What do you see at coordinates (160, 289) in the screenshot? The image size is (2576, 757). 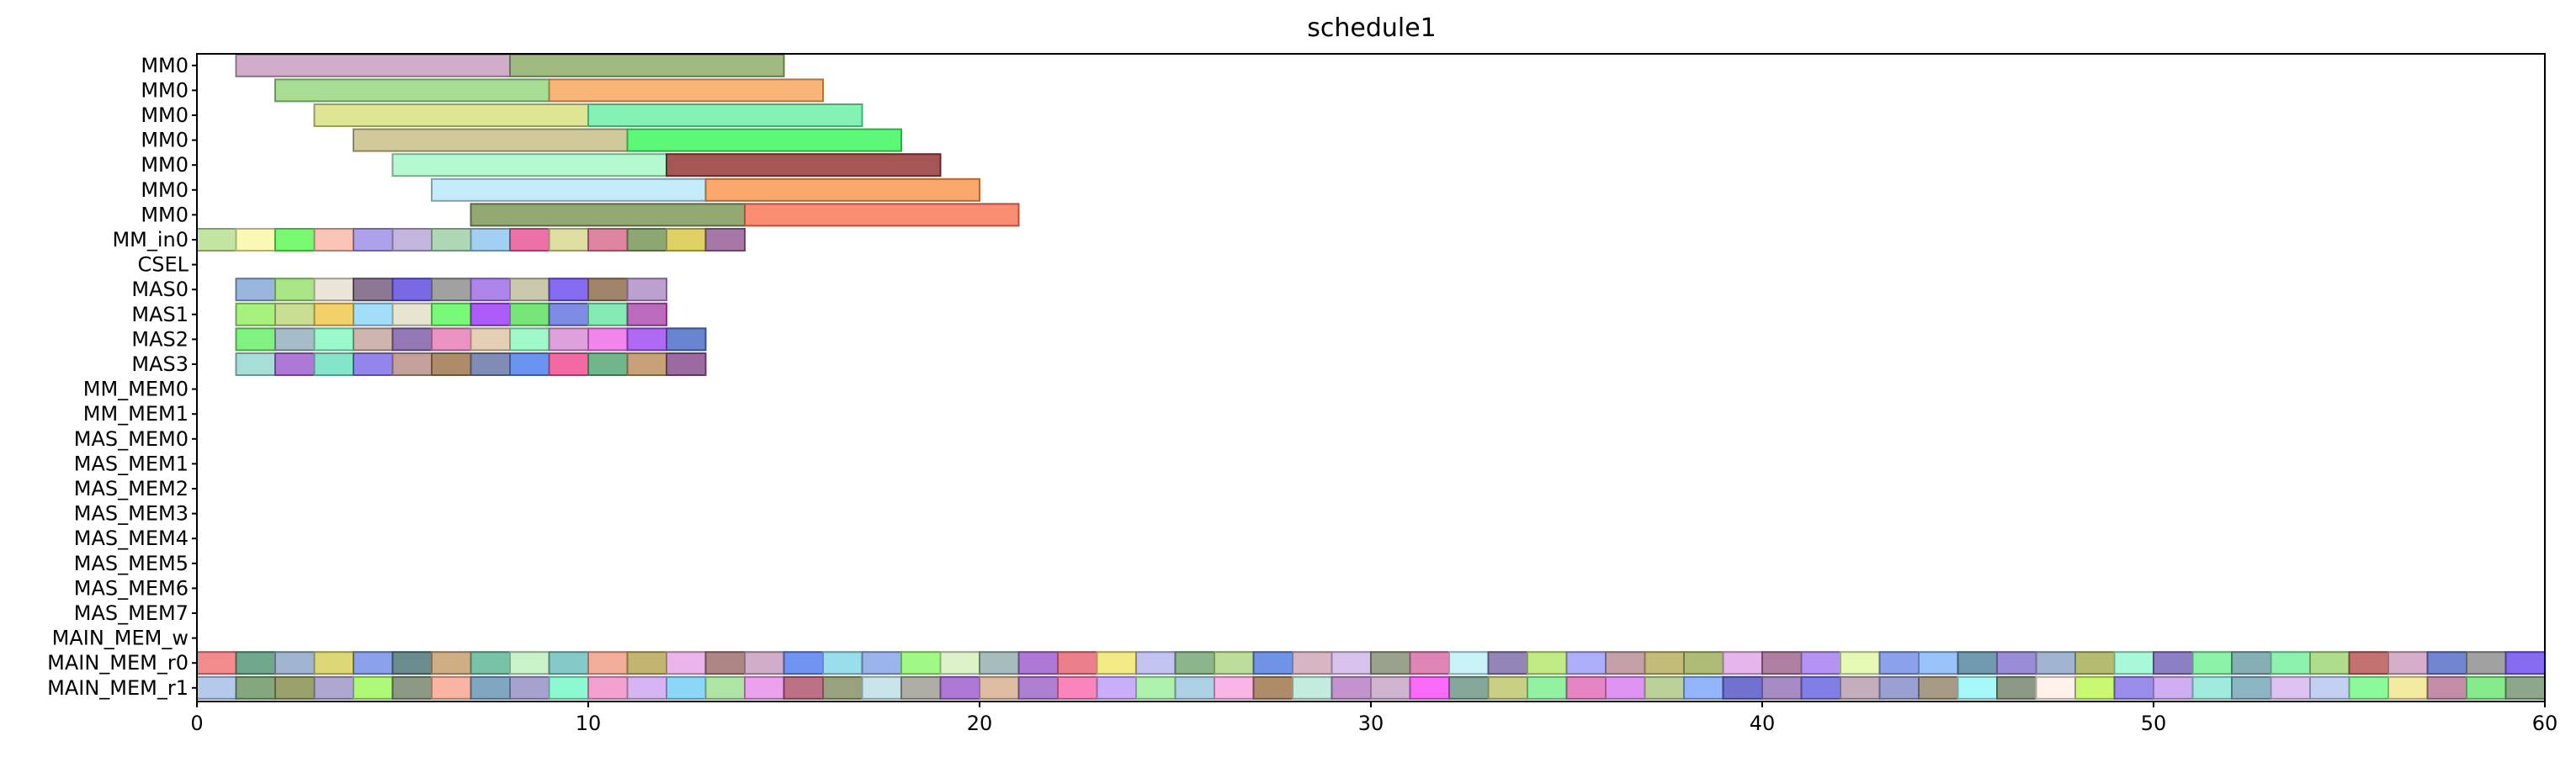 I see `row-label: MAS0` at bounding box center [160, 289].